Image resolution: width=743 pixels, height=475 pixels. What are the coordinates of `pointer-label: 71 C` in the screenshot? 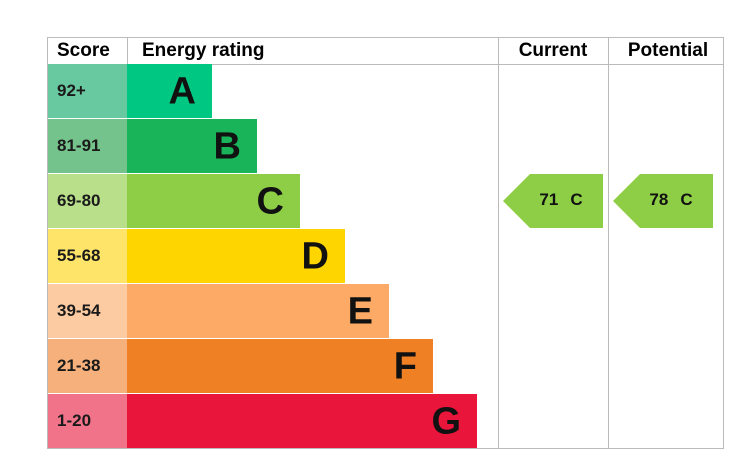 It's located at (560, 199).